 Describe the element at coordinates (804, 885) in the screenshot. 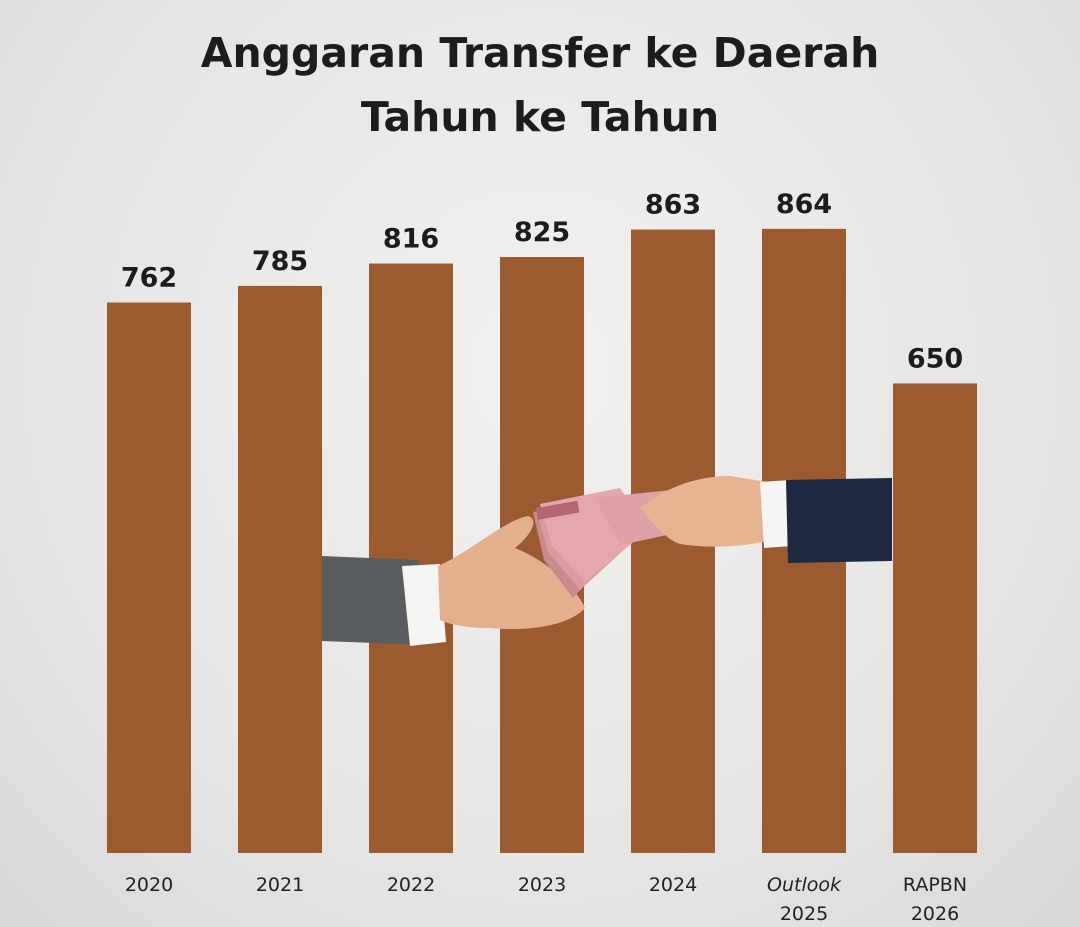

I see `x-tick-label-5-0: Outlook` at that location.